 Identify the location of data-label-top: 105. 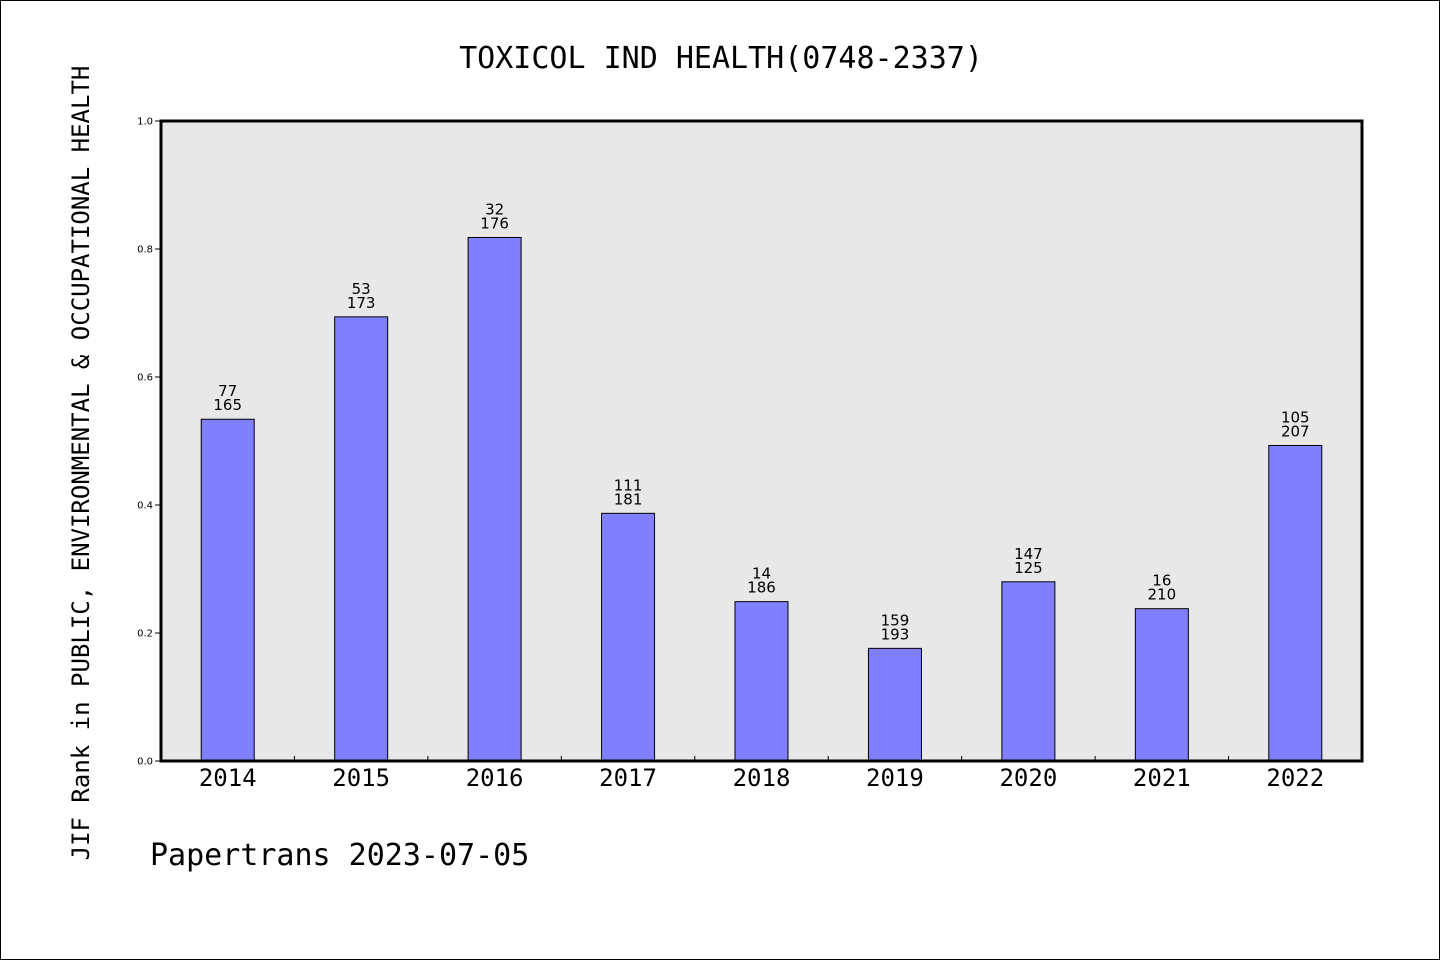
(1295, 417).